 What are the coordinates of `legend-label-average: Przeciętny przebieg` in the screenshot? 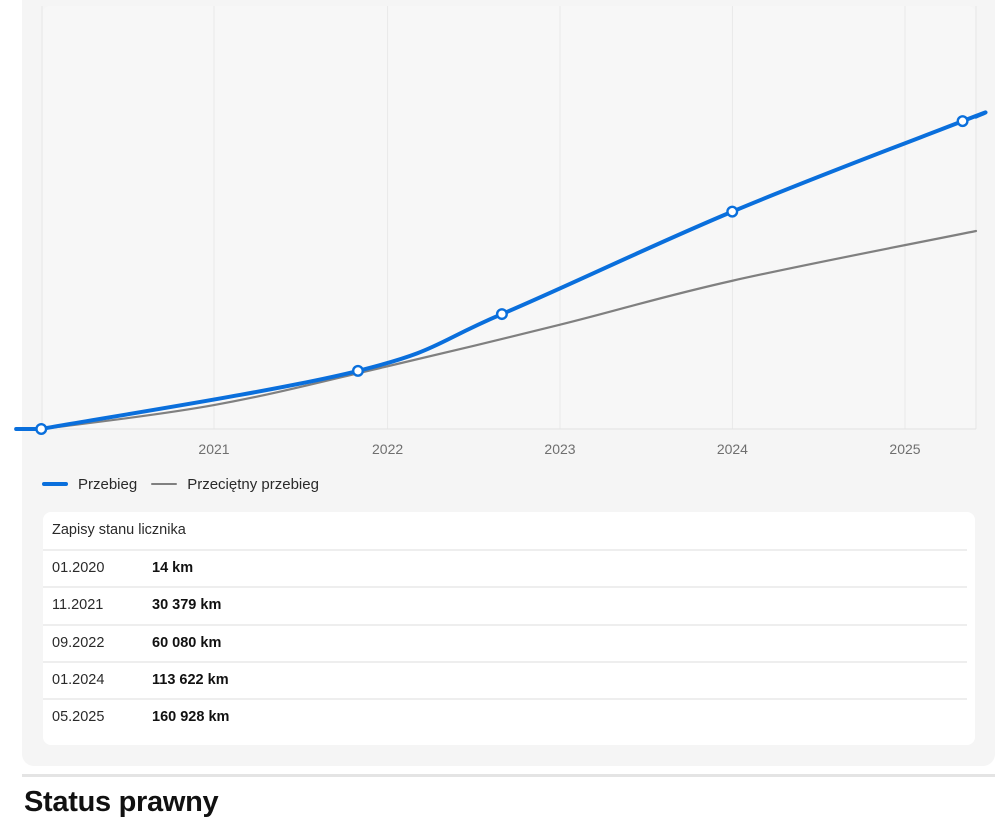 It's located at (253, 484).